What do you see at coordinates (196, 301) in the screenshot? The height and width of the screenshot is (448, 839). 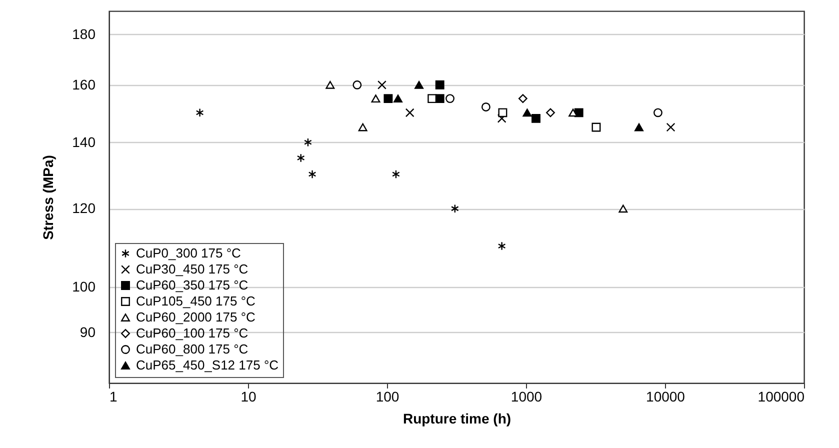 I see `legend-label: CuP105_450 175 °C` at bounding box center [196, 301].